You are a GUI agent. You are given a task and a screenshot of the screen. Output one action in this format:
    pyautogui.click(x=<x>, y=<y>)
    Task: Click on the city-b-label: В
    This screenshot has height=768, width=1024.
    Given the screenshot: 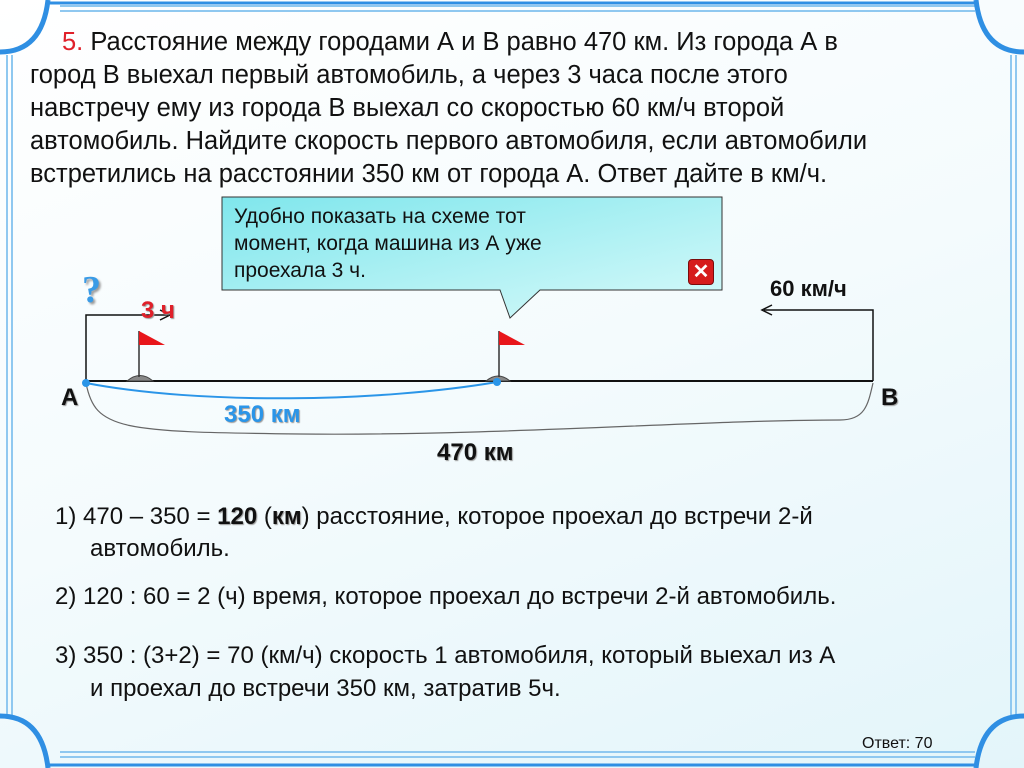 What is the action you would take?
    pyautogui.click(x=890, y=397)
    